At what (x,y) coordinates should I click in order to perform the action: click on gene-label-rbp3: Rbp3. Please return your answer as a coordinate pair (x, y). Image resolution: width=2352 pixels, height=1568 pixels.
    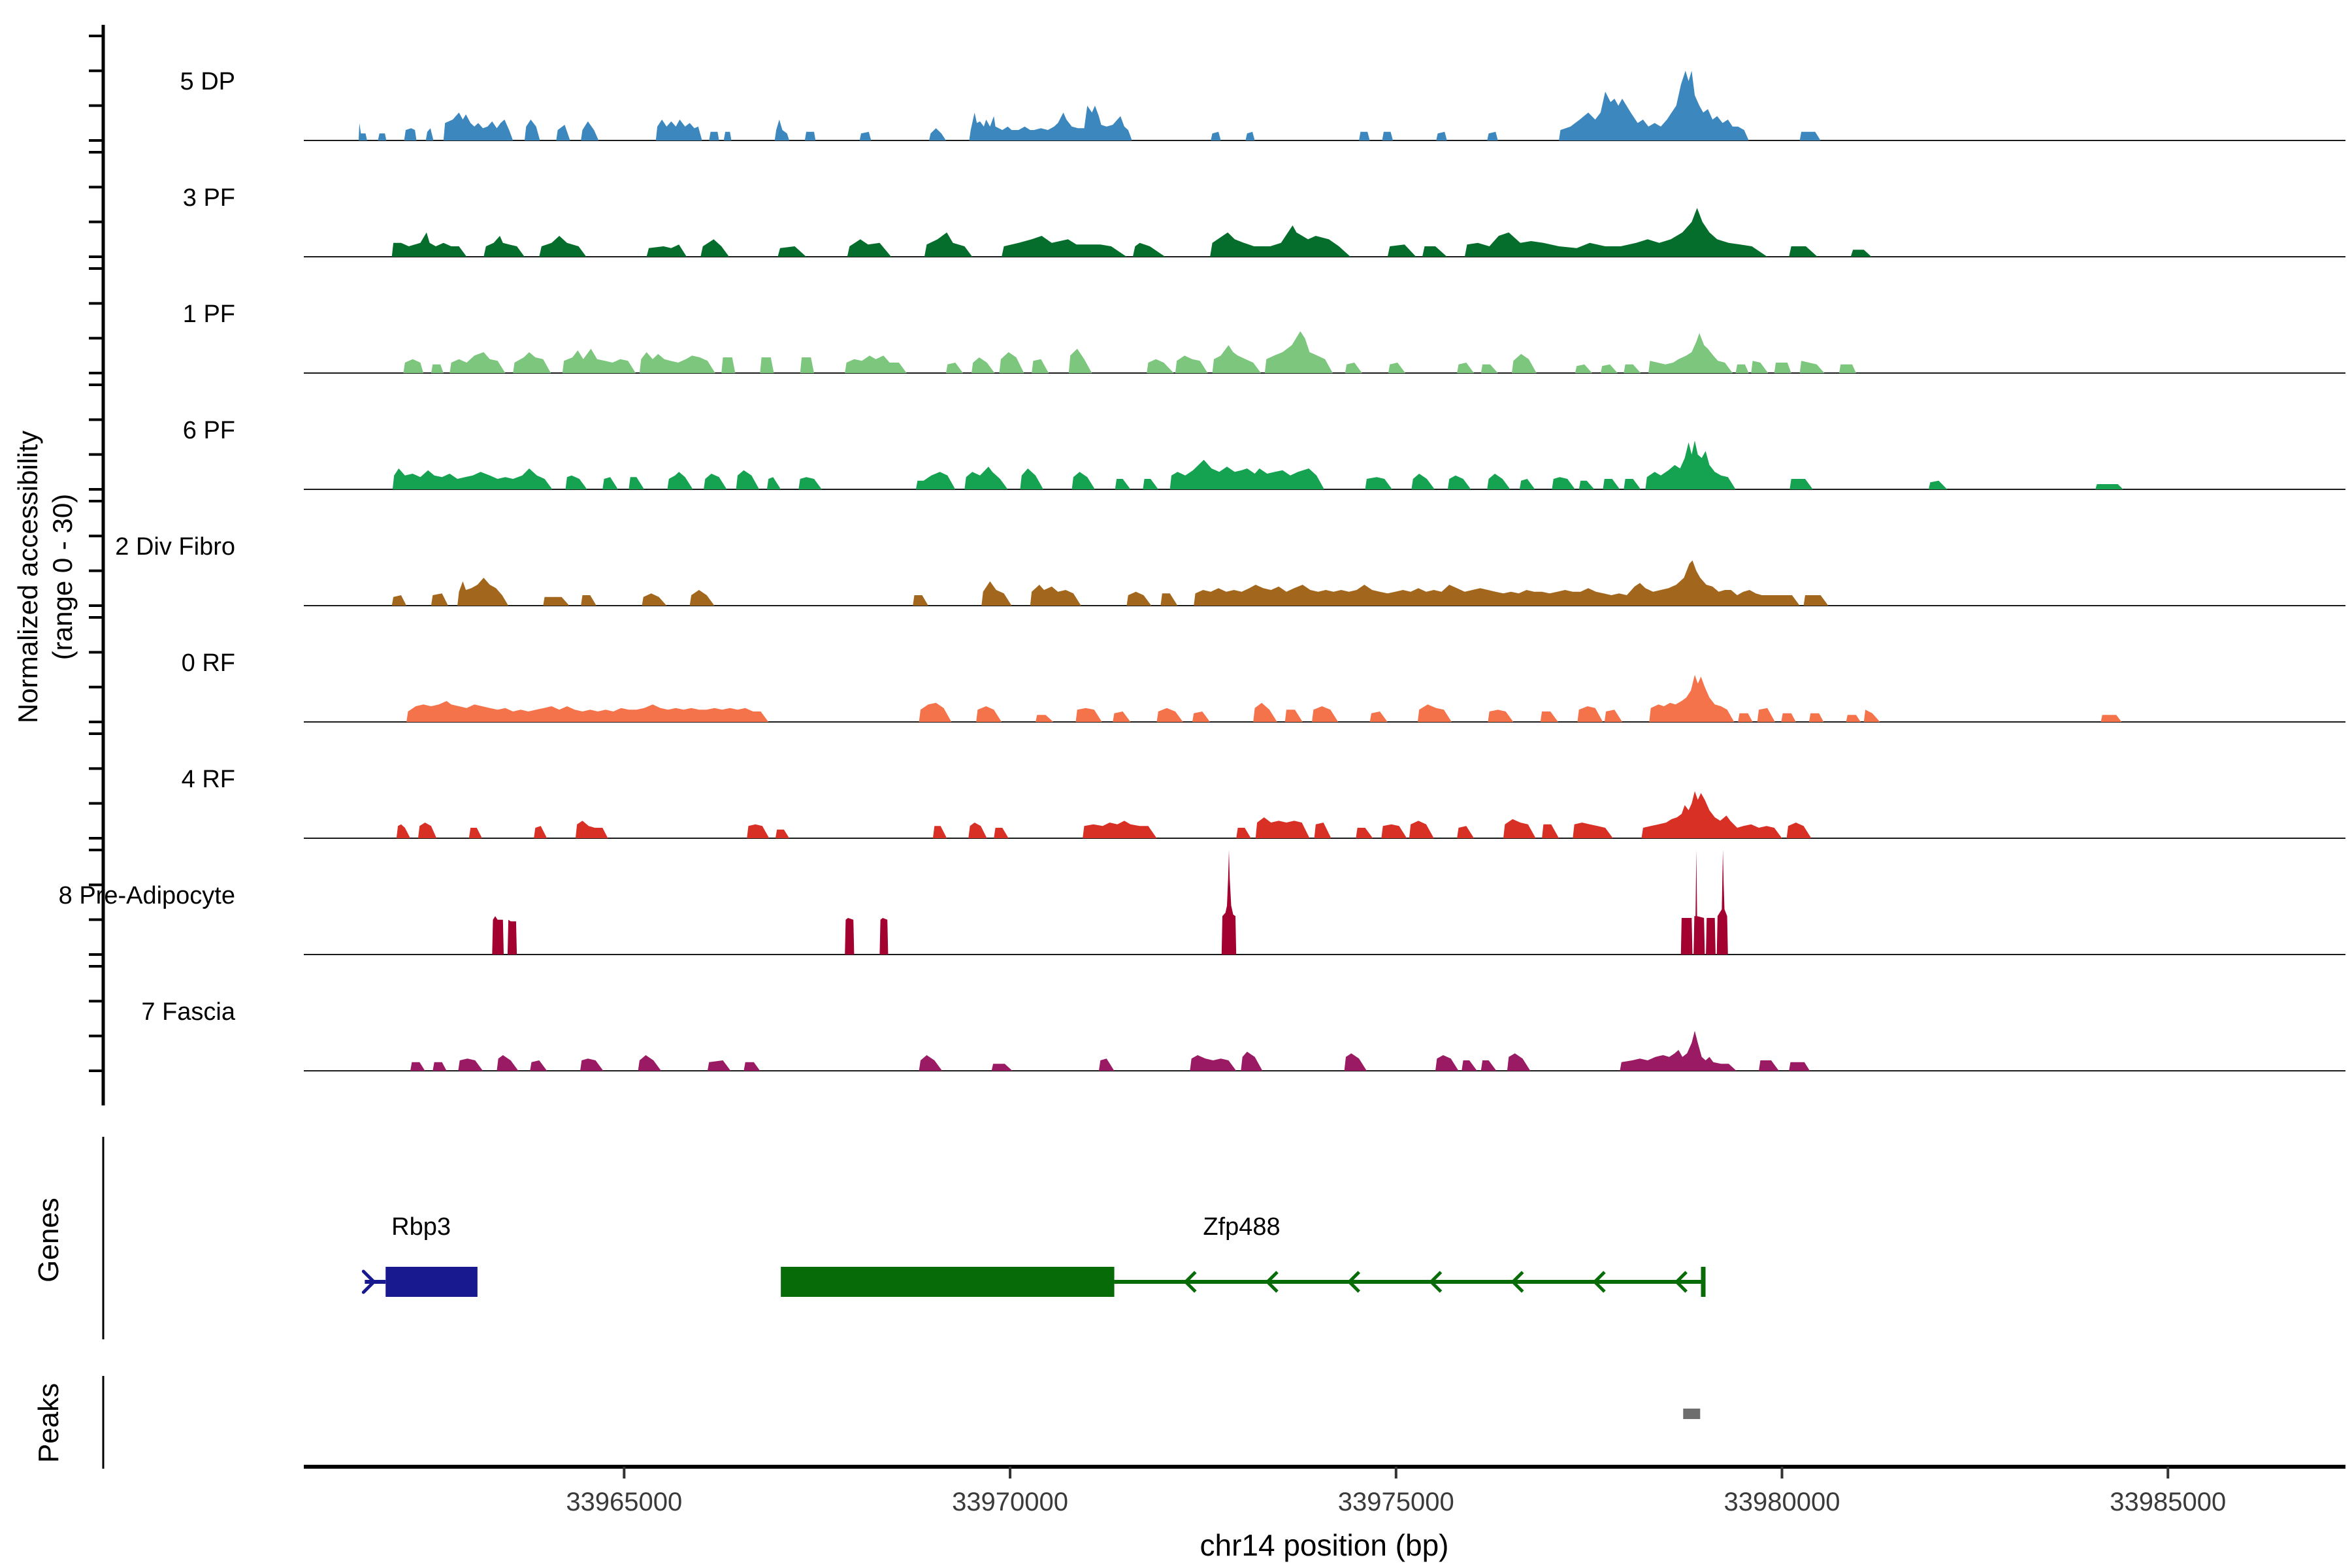
    Looking at the image, I should click on (421, 1227).